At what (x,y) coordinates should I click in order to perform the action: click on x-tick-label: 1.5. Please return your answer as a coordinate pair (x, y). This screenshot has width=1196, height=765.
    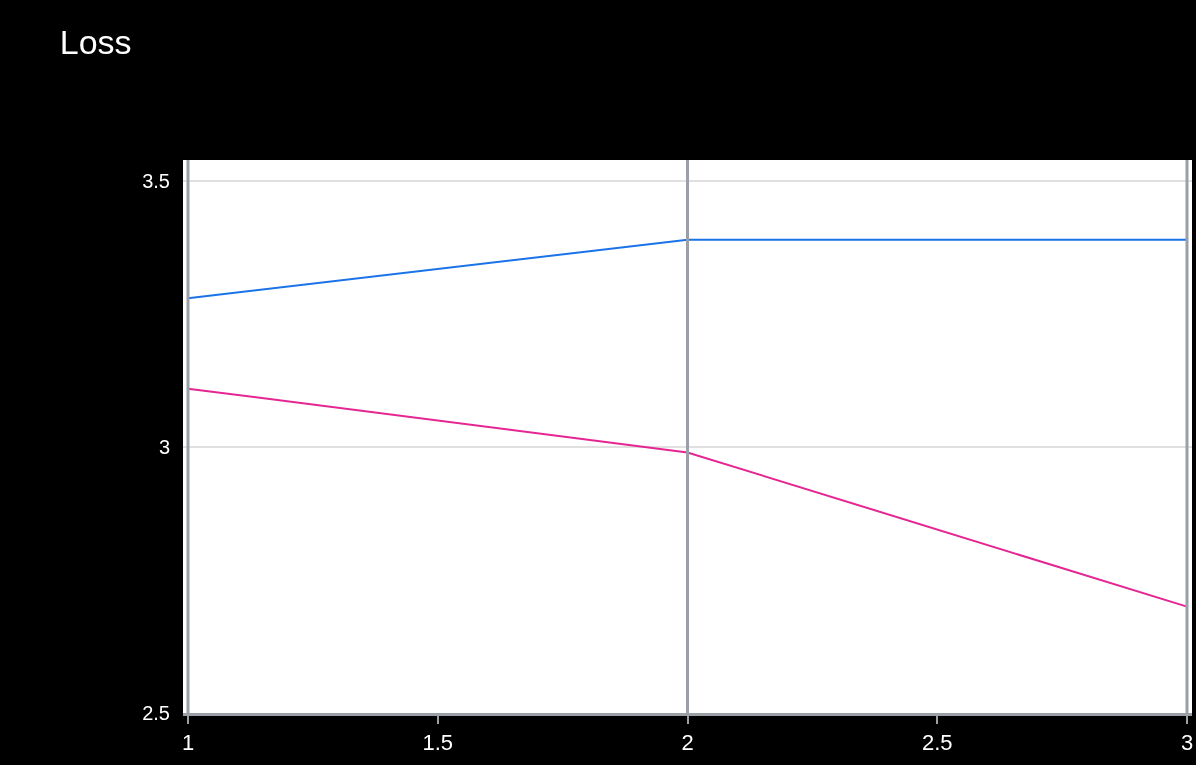
    Looking at the image, I should click on (438, 743).